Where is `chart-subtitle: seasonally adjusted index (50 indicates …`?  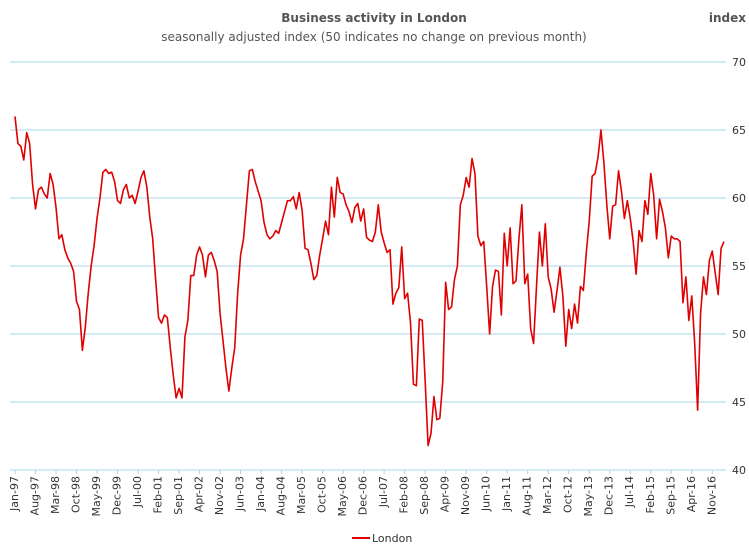 chart-subtitle: seasonally adjusted index (50 indicates … is located at coordinates (373, 37).